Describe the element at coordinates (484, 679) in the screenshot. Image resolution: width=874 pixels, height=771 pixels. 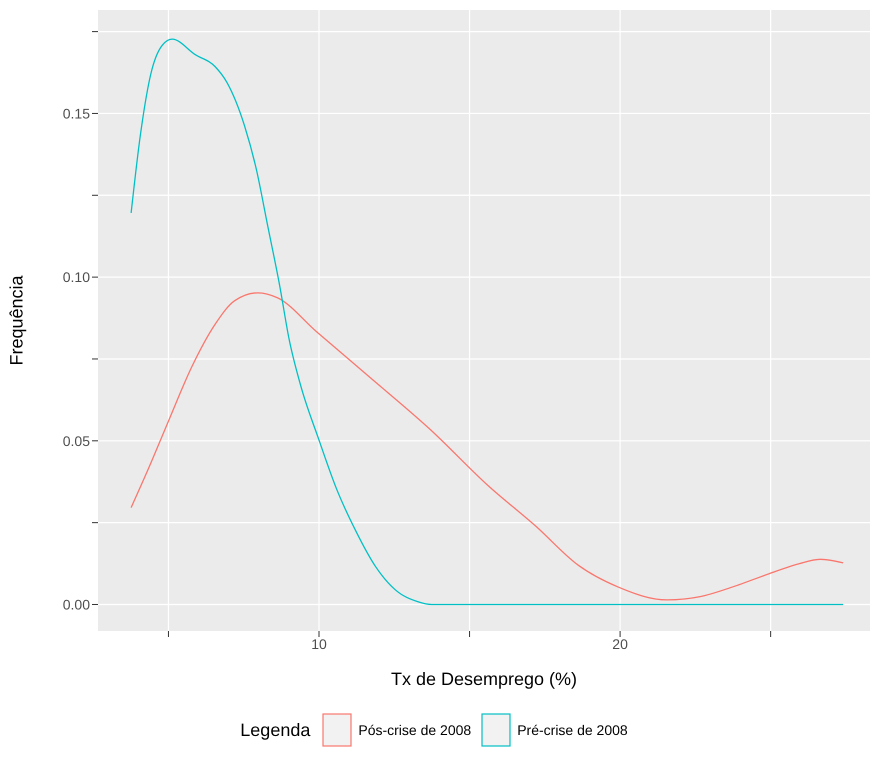
I see `x-axis-title: Tx de Desemprego (%)` at that location.